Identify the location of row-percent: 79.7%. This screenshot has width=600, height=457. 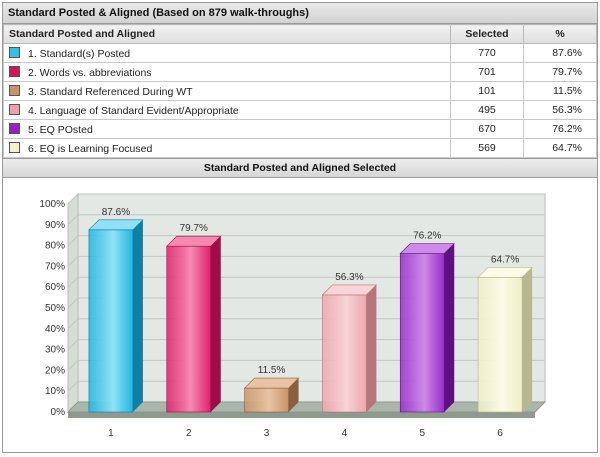
(560, 72).